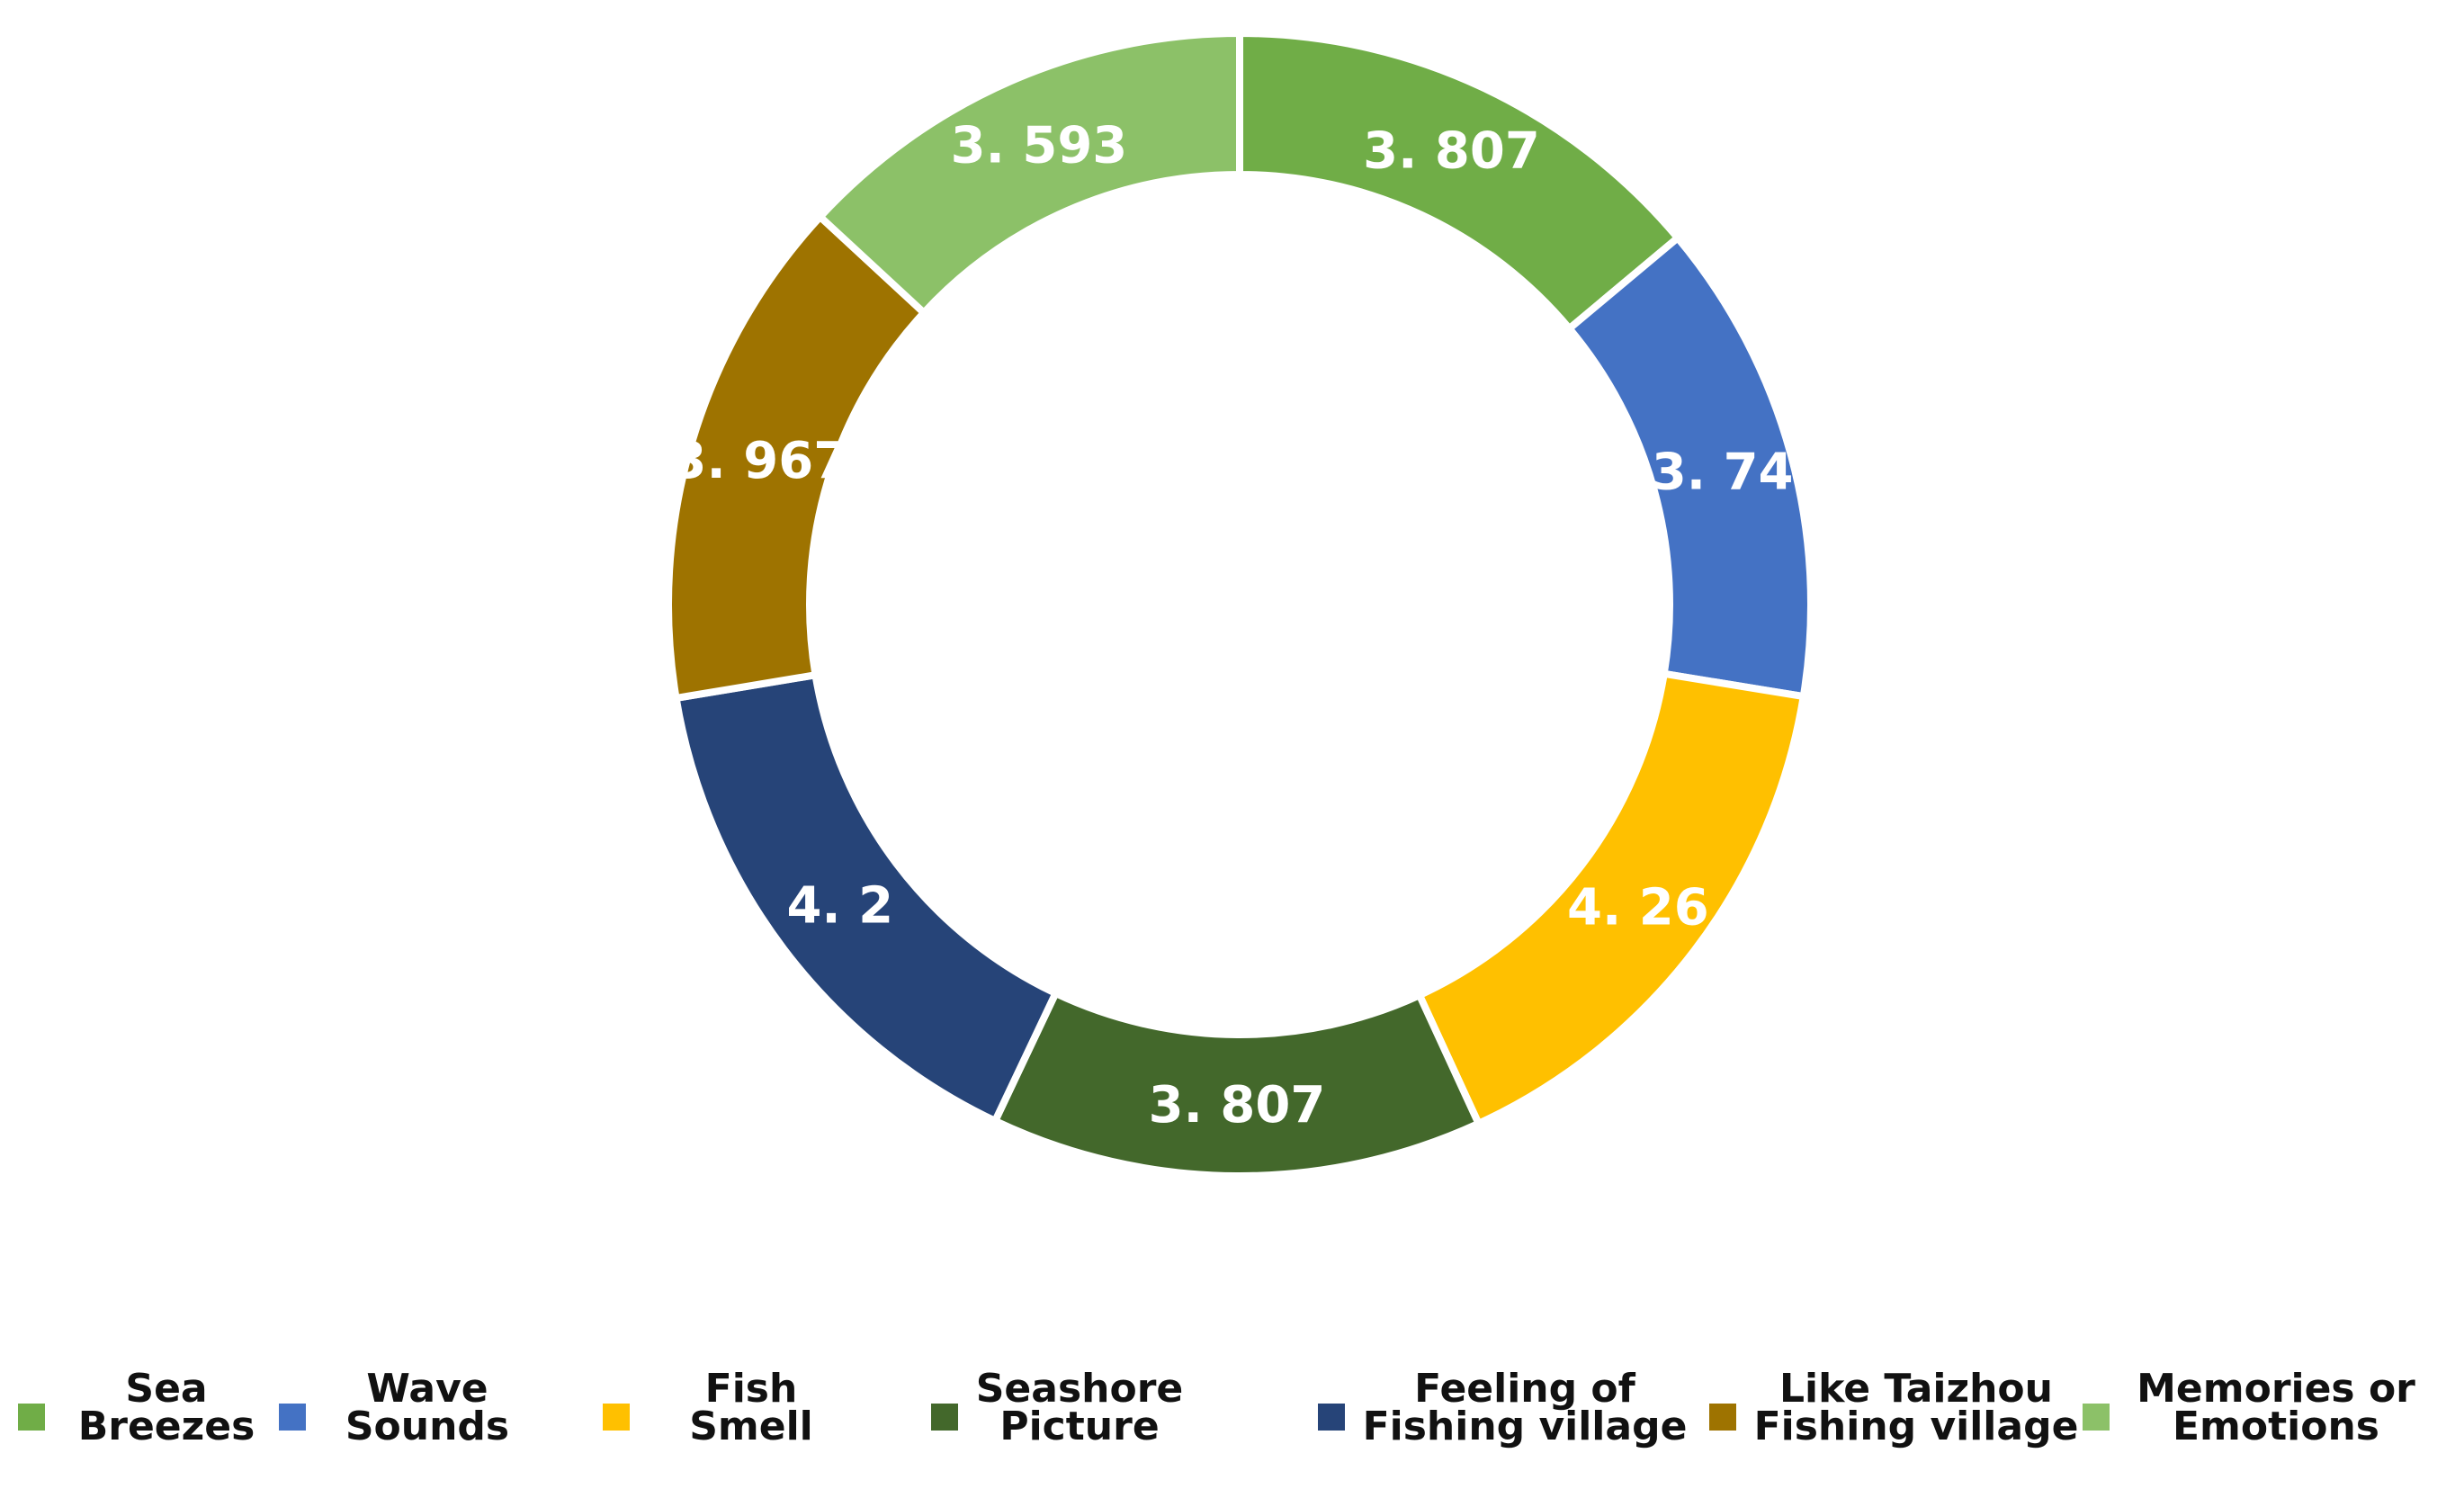 The height and width of the screenshot is (1498, 2464). I want to click on slice-memories-or-emotions, so click(1029, 173).